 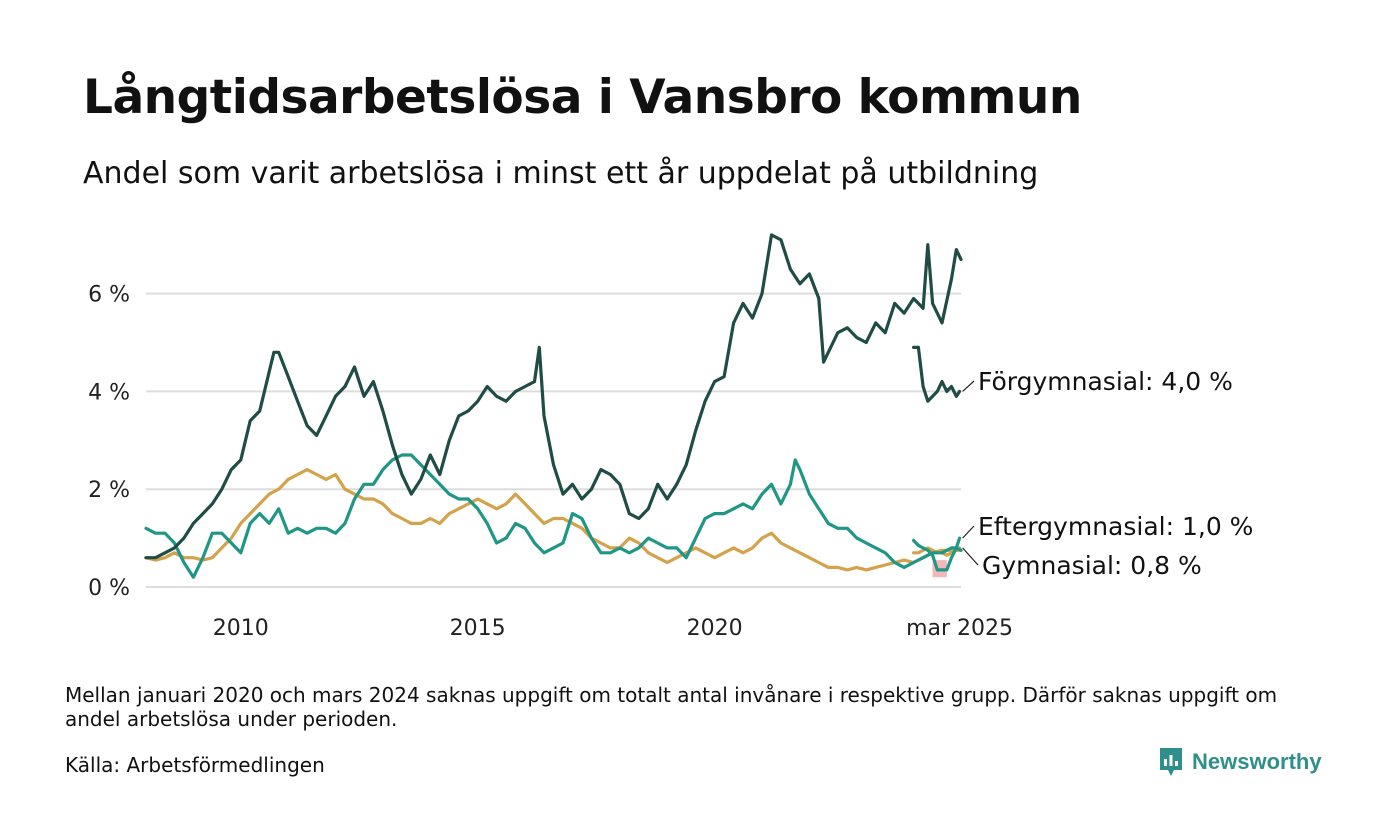 What do you see at coordinates (195, 765) in the screenshot?
I see `source-note: Källa: Arbetsförmedlingen` at bounding box center [195, 765].